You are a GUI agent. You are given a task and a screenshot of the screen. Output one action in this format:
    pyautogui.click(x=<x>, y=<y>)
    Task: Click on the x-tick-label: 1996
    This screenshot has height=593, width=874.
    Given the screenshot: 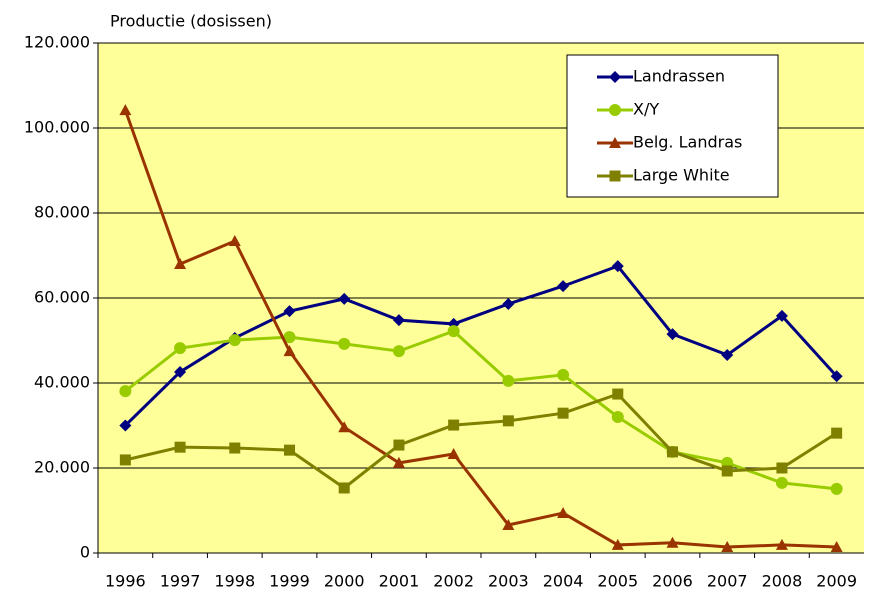 What is the action you would take?
    pyautogui.click(x=125, y=581)
    